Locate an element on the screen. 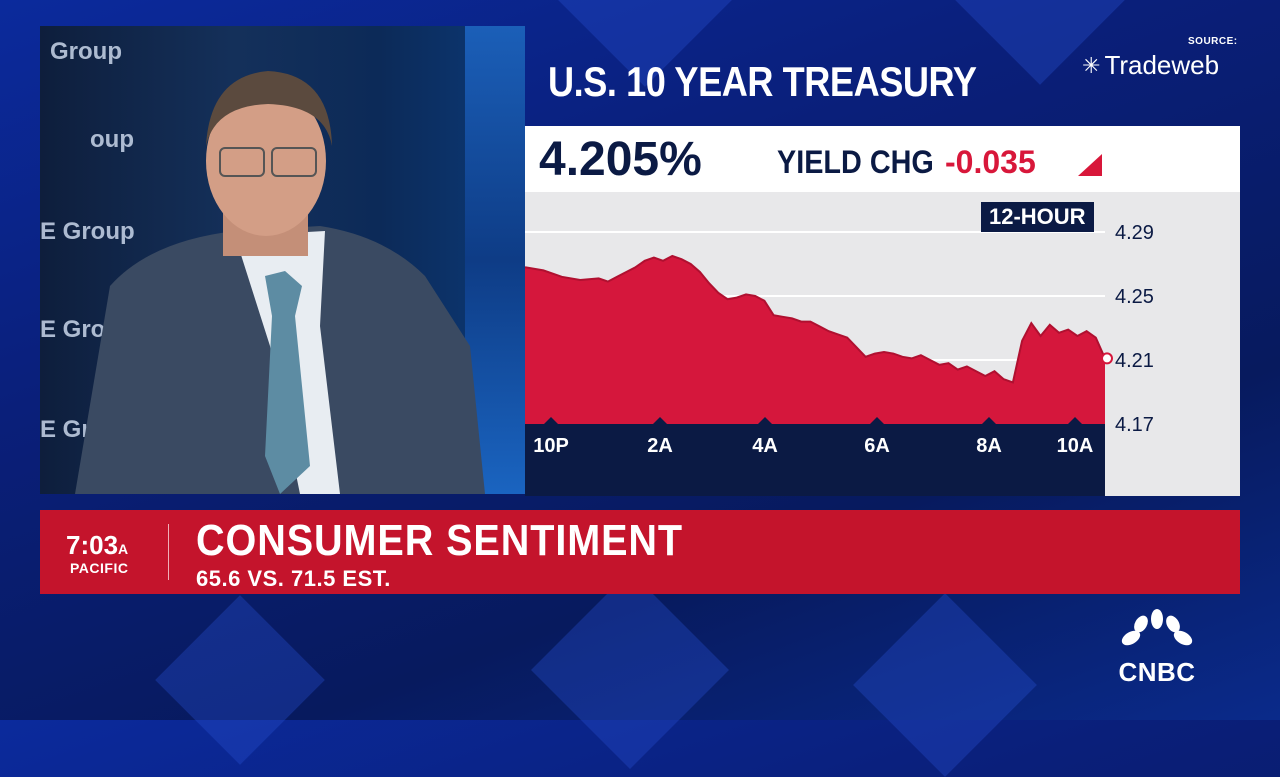  last-point-marker is located at coordinates (1107, 358).